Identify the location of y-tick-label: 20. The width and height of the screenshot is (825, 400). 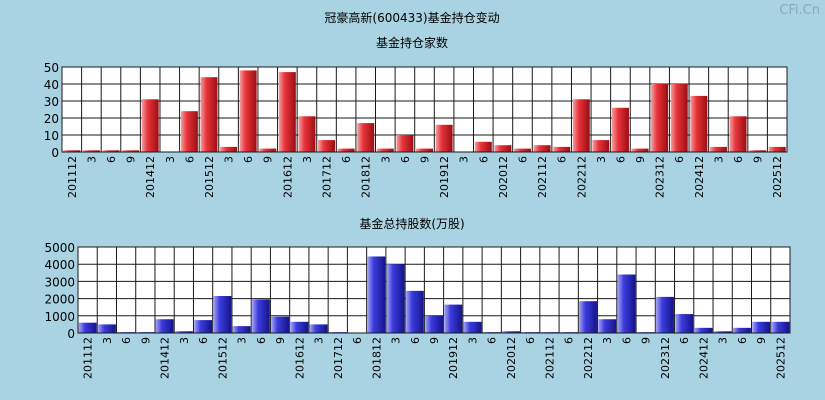
(51, 119).